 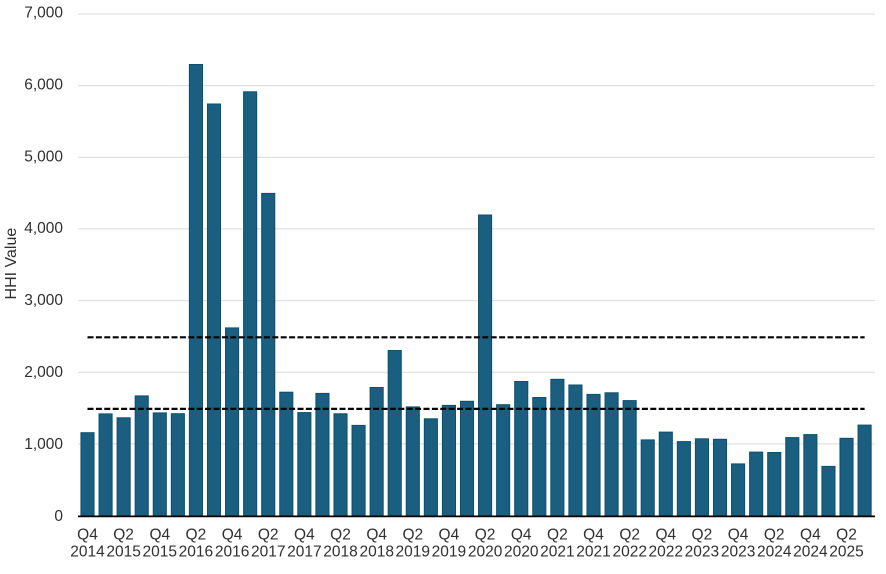 I want to click on svg-text: 0, so click(x=58, y=516).